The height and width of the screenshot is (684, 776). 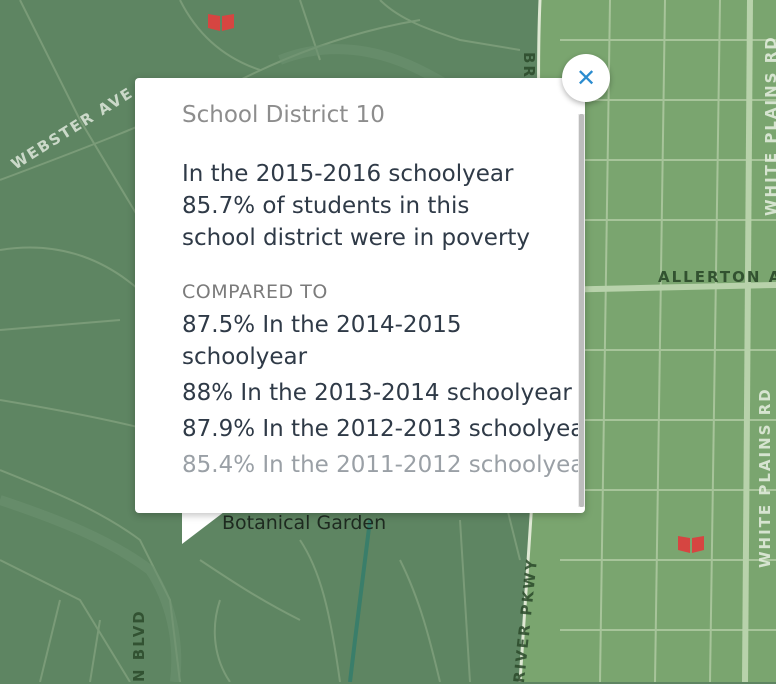 What do you see at coordinates (383, 429) in the screenshot?
I see `comparison-item: 87.9% In the 2012-2013 schoolyear` at bounding box center [383, 429].